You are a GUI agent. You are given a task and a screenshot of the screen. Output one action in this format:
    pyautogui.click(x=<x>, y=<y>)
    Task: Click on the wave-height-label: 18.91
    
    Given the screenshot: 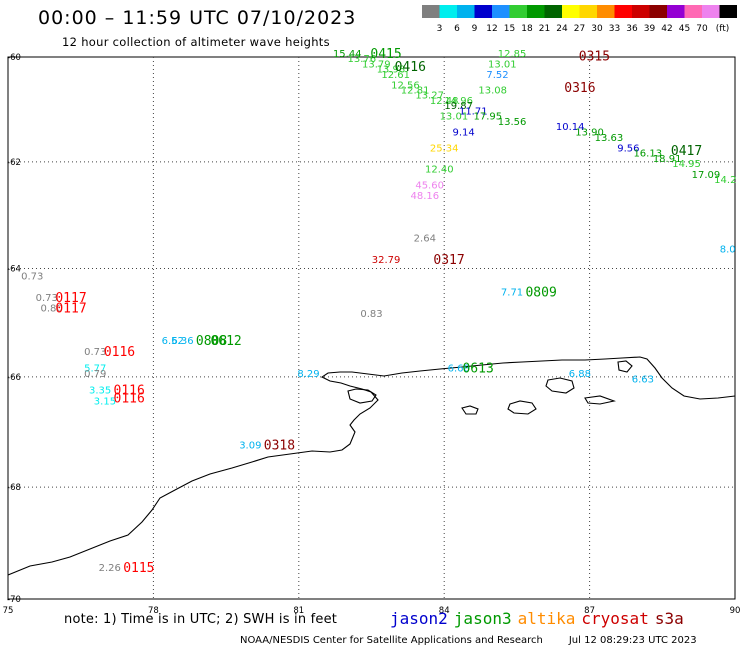 What is the action you would take?
    pyautogui.click(x=667, y=159)
    